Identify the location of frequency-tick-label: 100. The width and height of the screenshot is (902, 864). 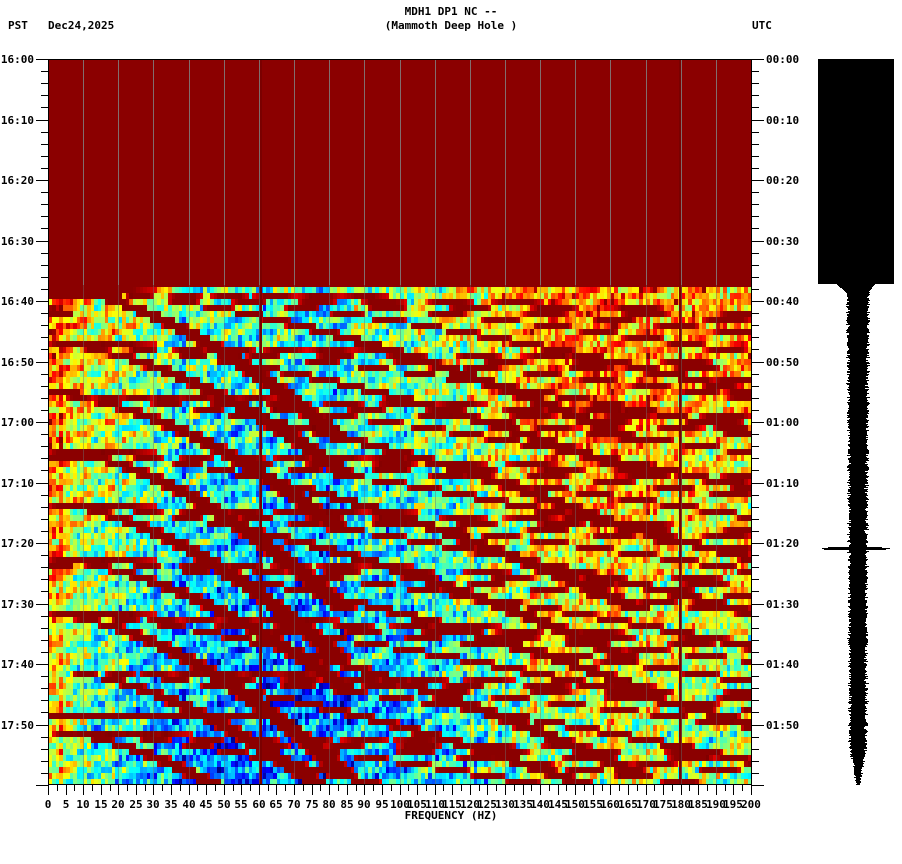
(400, 804).